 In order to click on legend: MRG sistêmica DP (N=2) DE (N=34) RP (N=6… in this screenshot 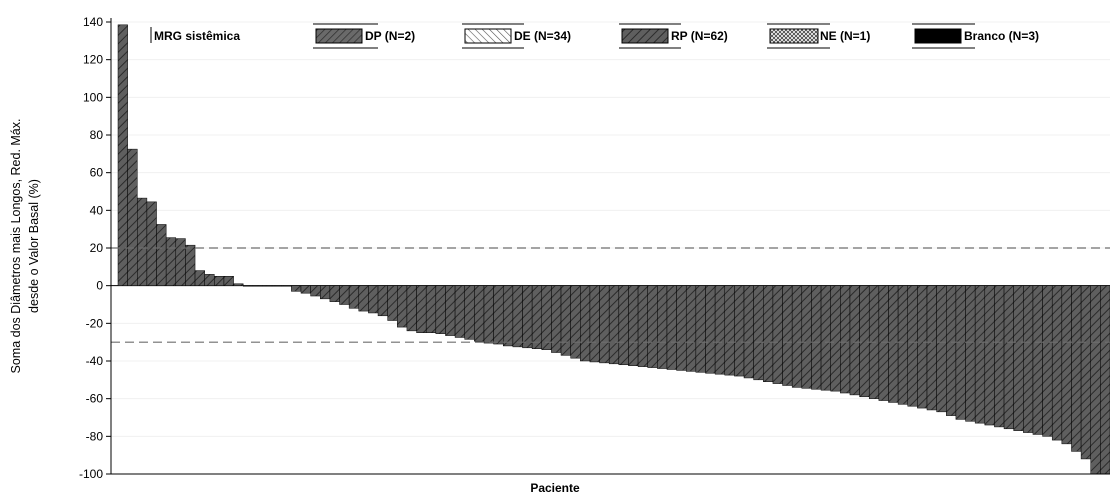, I will do `click(594, 36)`.